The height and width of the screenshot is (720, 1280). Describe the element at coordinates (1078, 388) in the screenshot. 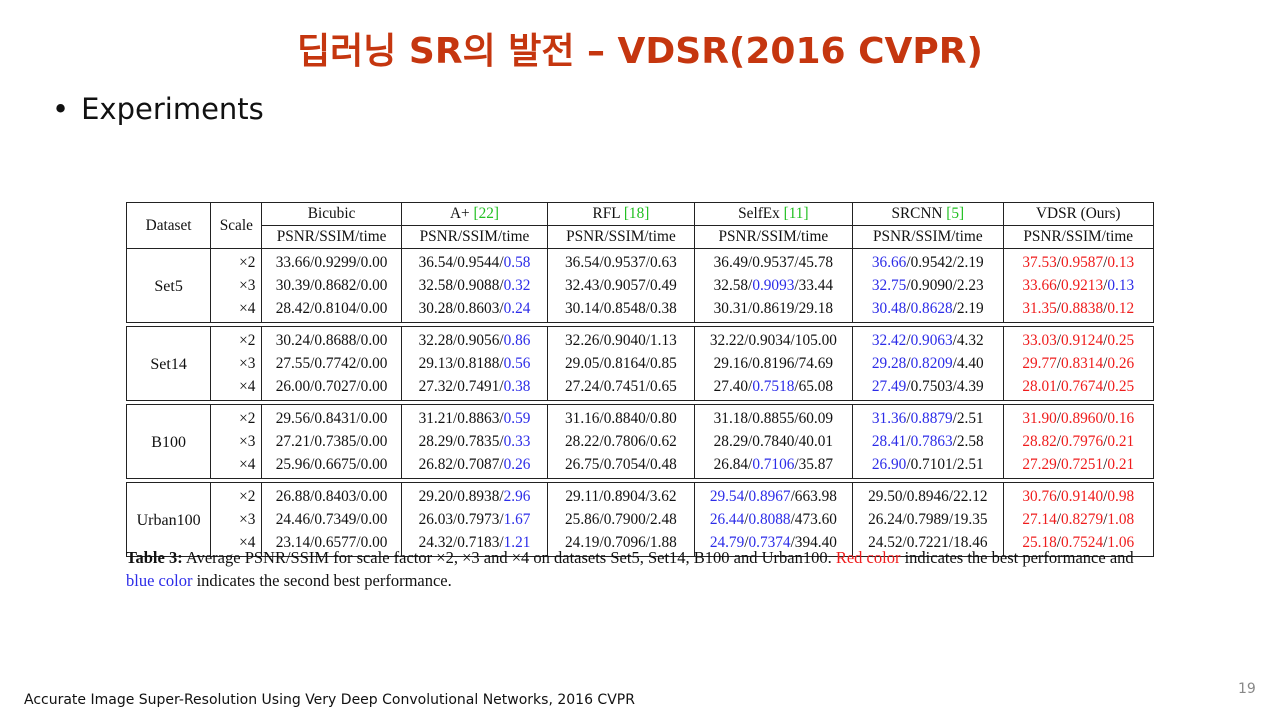

I see `result-cell: 28.01/0.7674/0.25` at that location.